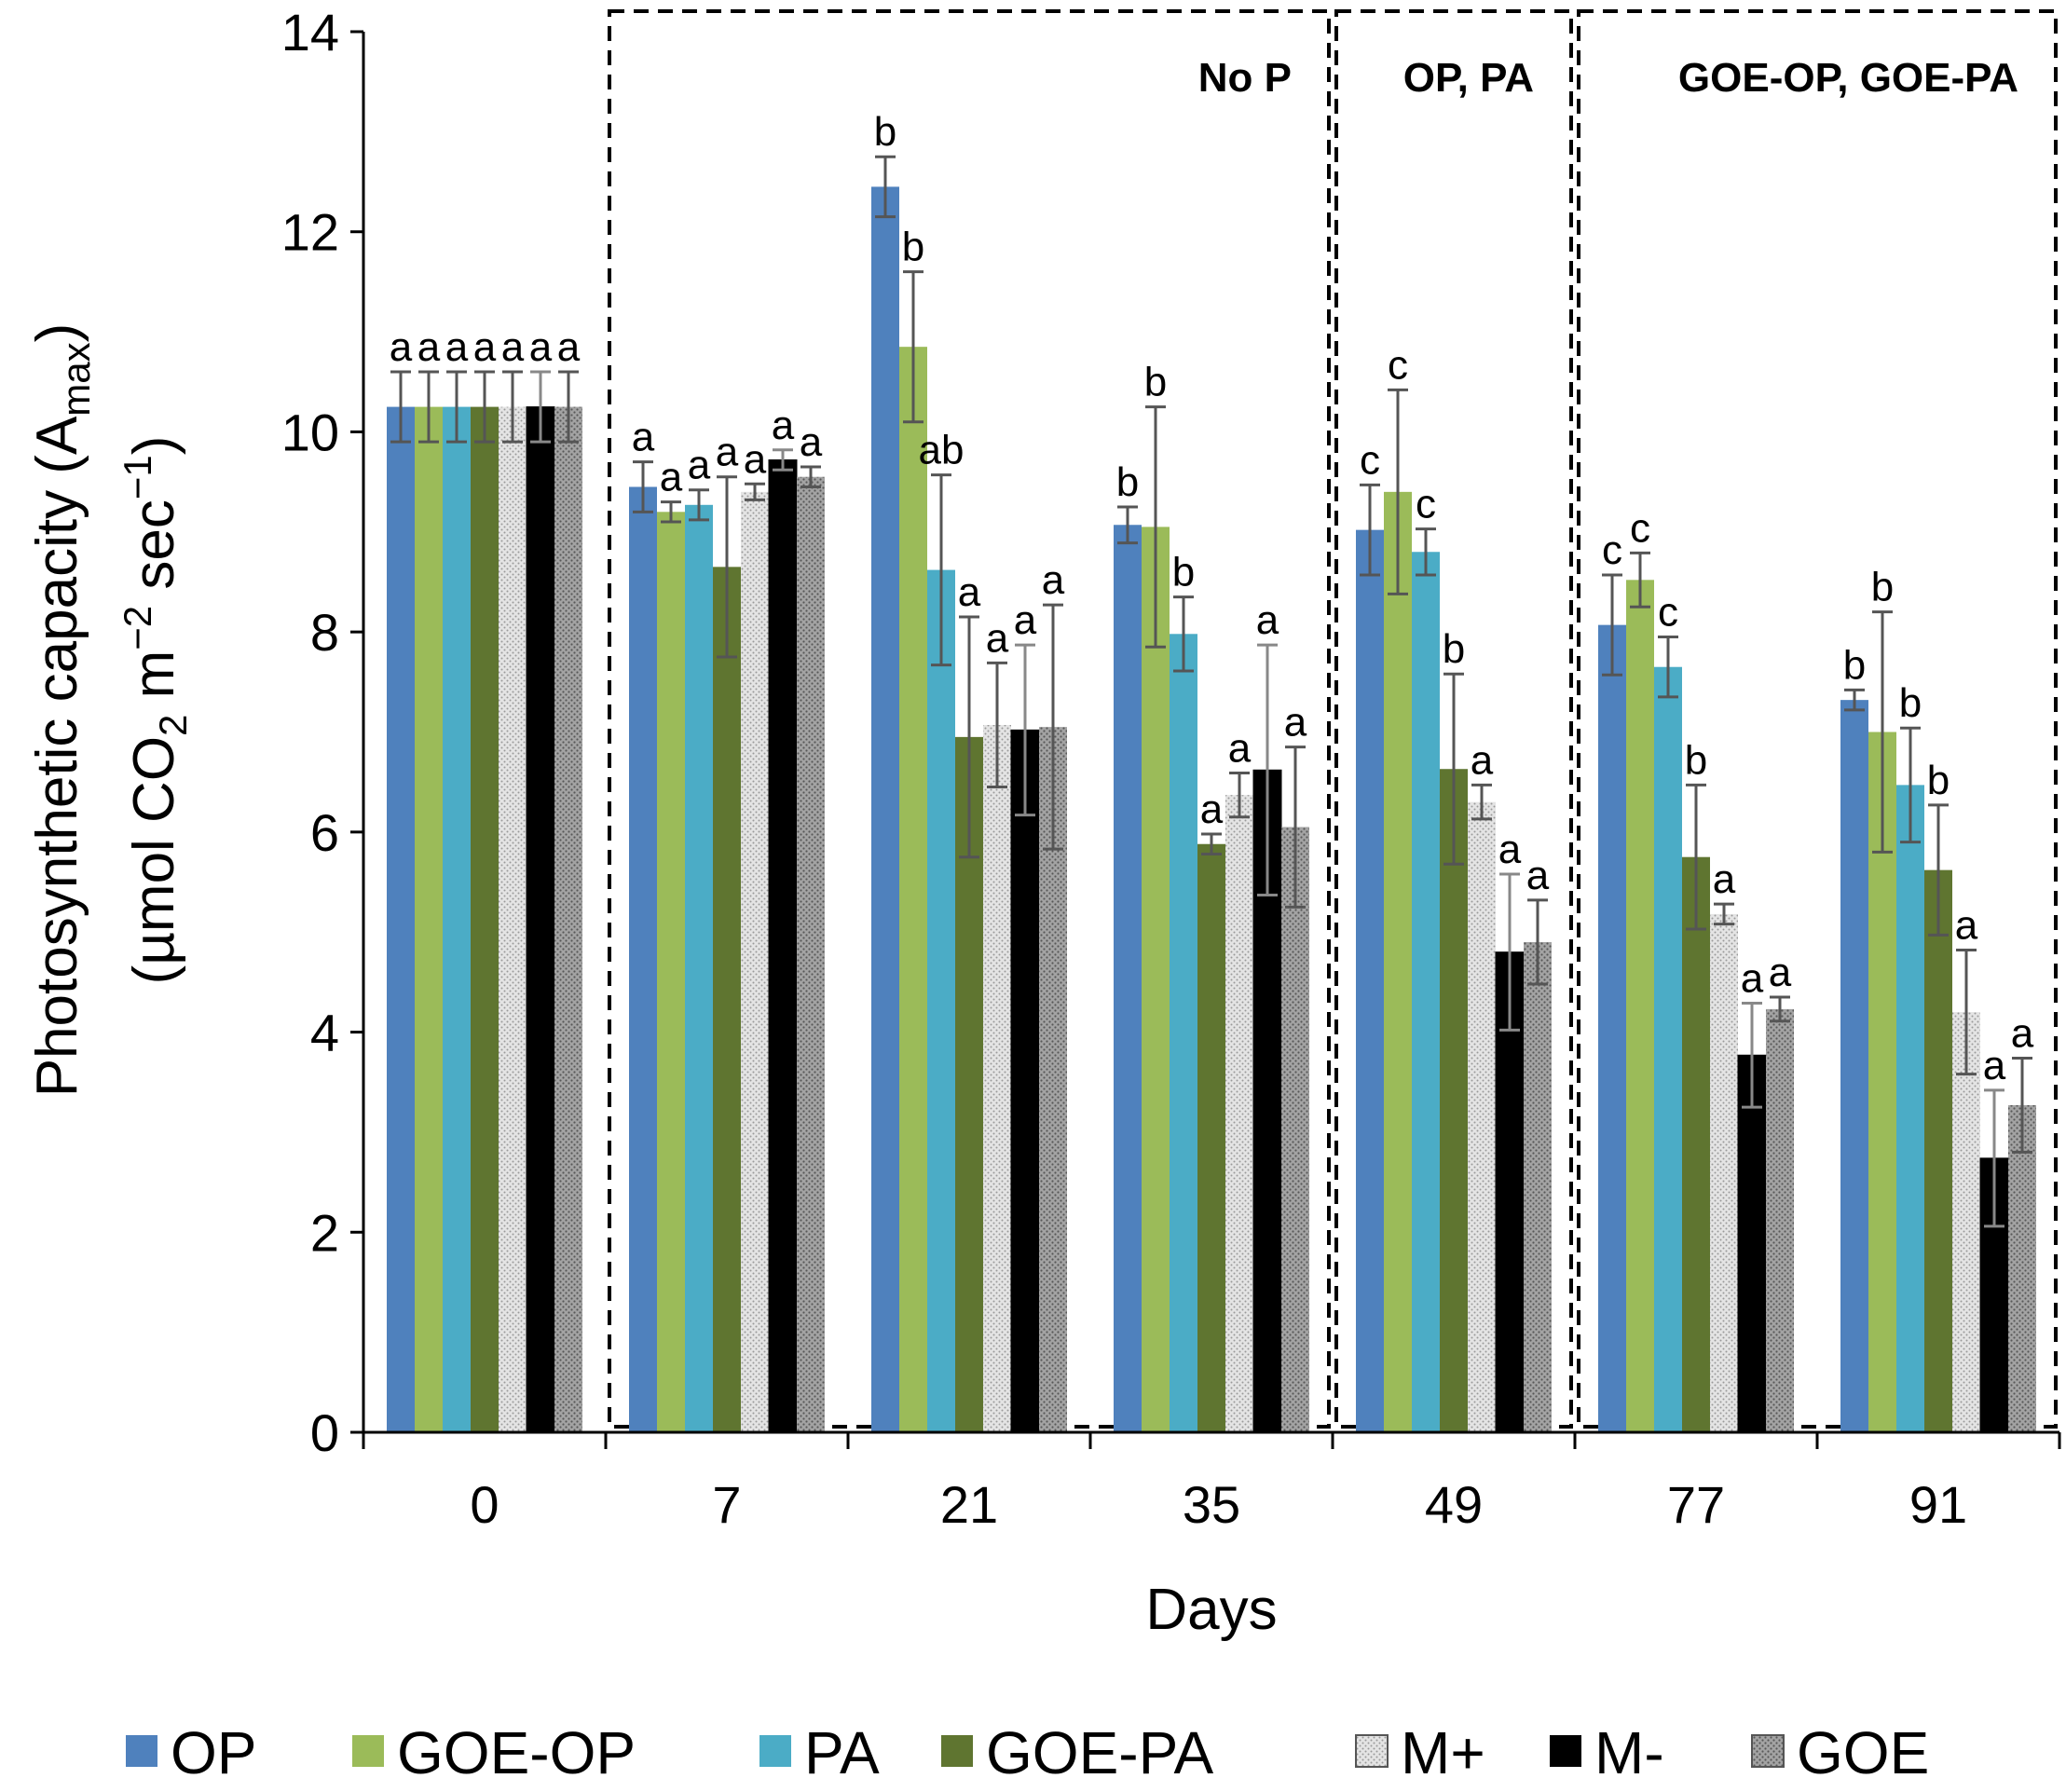 This screenshot has width=2066, height=1792. Describe the element at coordinates (484, 1504) in the screenshot. I see `x-tick-label-0: 0` at that location.